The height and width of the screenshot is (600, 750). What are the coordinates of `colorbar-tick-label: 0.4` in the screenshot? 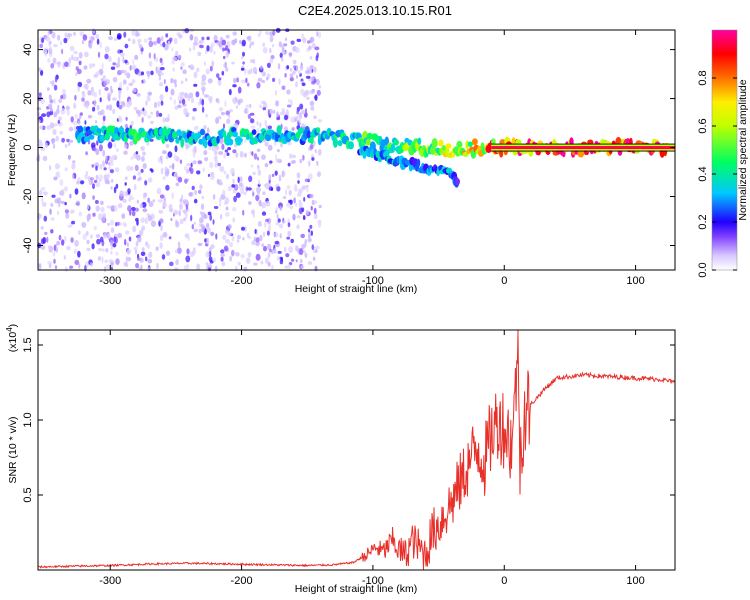 It's located at (703, 173).